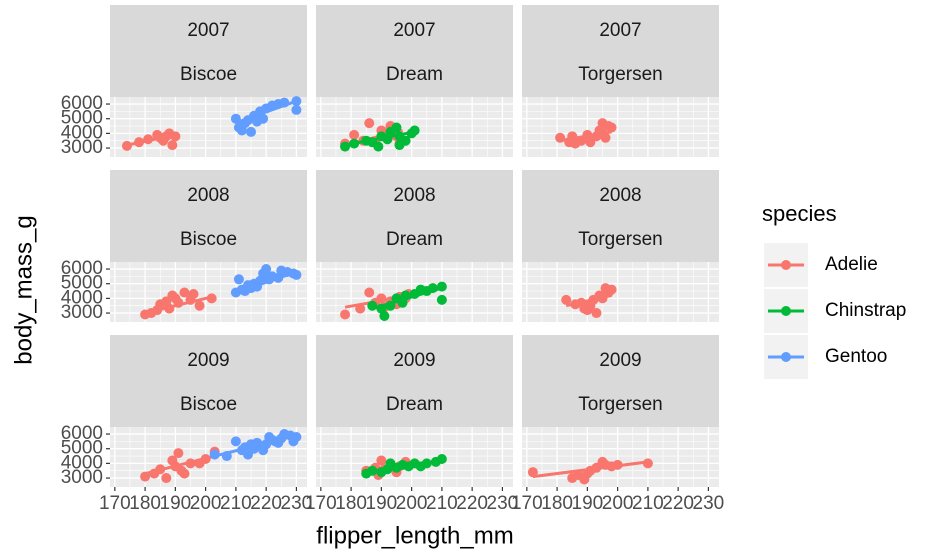  What do you see at coordinates (851, 264) in the screenshot?
I see `legend-label: Adelie` at bounding box center [851, 264].